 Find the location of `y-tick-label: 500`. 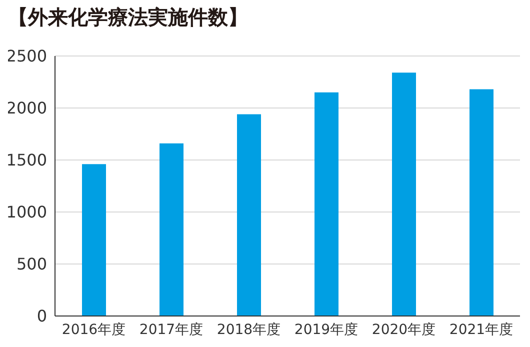

y-tick-label: 500 is located at coordinates (31, 264).